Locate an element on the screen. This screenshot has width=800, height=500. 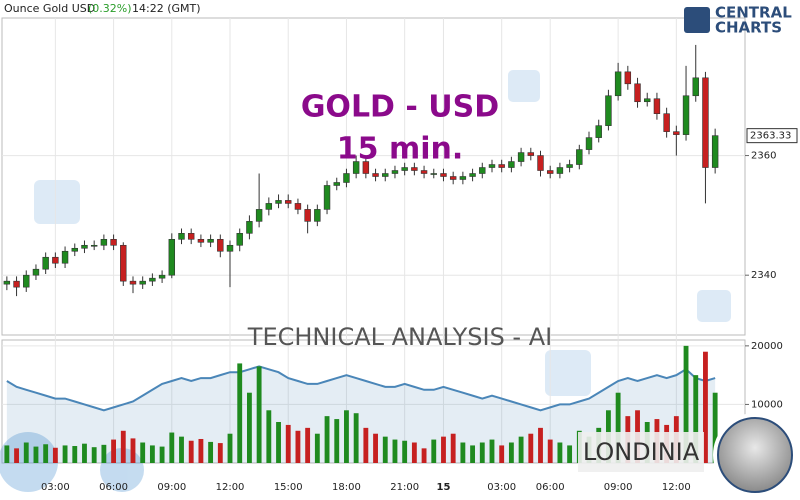
x-tick-label: 06:00 is located at coordinates (113, 487).